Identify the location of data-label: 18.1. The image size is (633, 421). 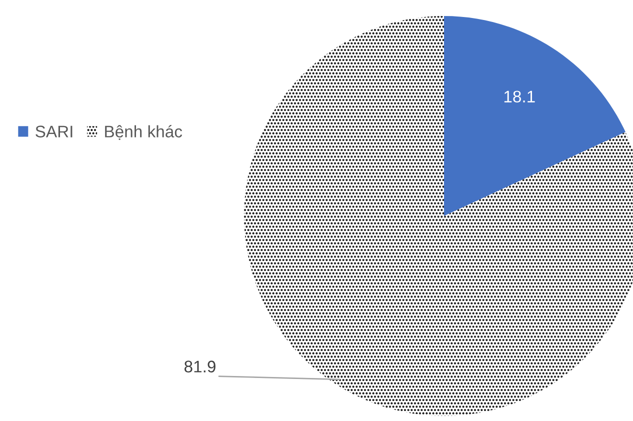
(519, 96).